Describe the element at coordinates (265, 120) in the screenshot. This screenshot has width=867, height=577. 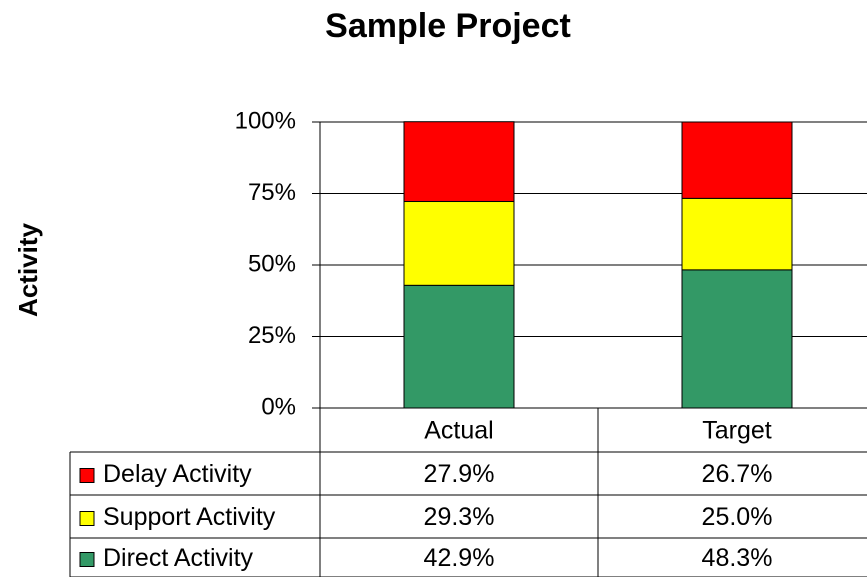
I see `y-tick-label: 100%` at that location.